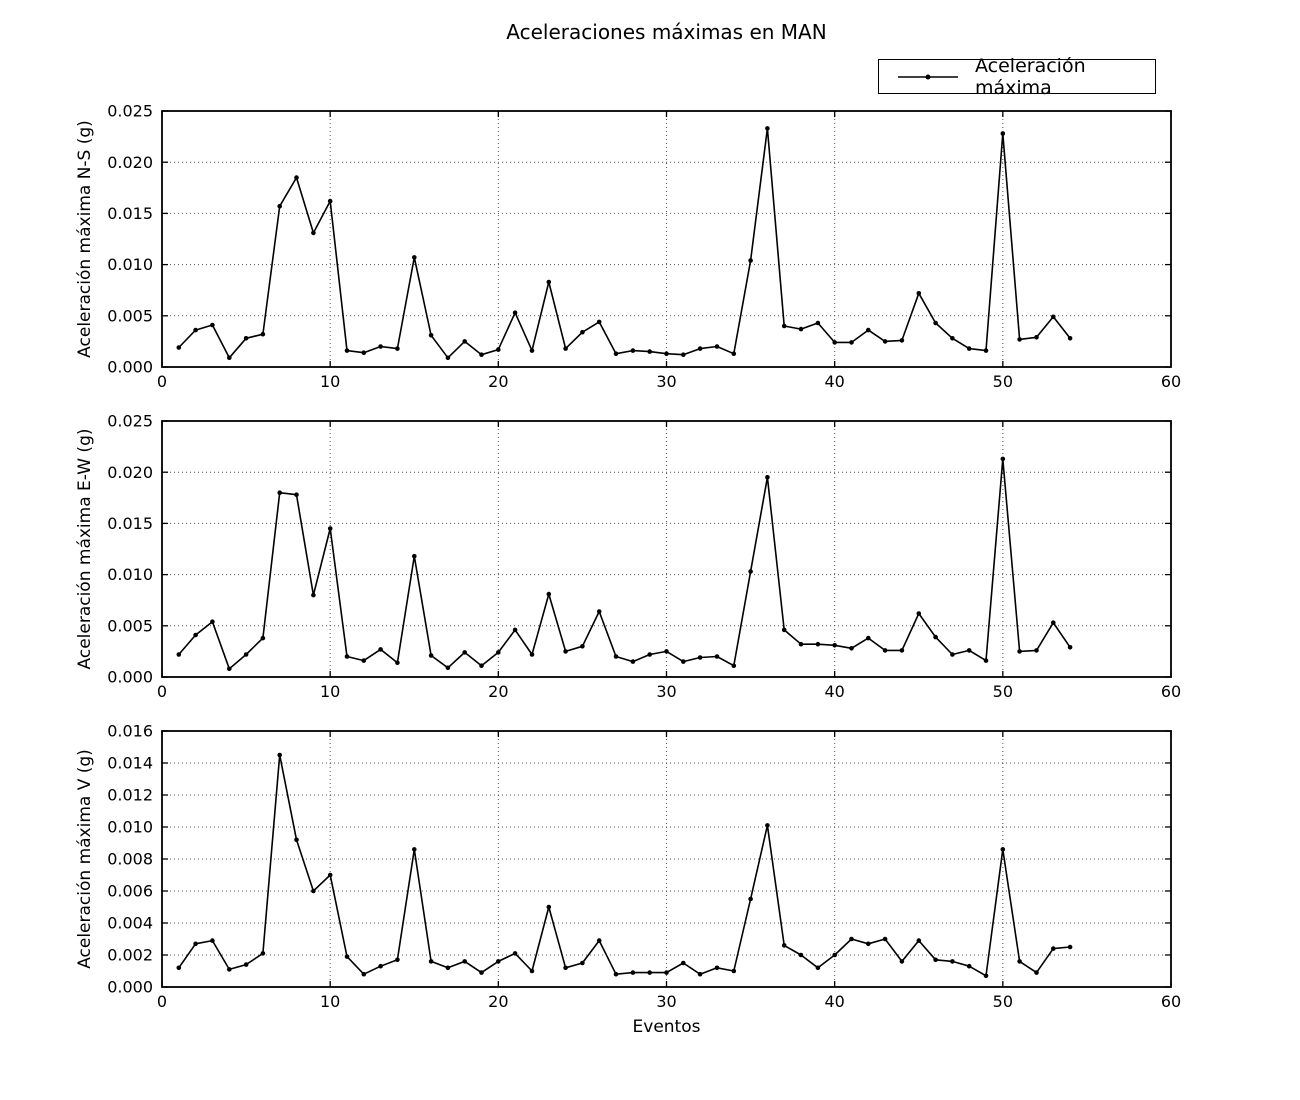 The width and height of the screenshot is (1300, 1100). Describe the element at coordinates (130, 213) in the screenshot. I see `y-tick-label: 0.015` at that location.